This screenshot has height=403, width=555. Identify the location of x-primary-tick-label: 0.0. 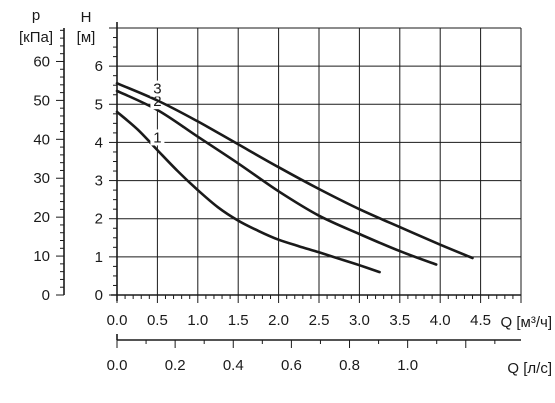
(117, 320).